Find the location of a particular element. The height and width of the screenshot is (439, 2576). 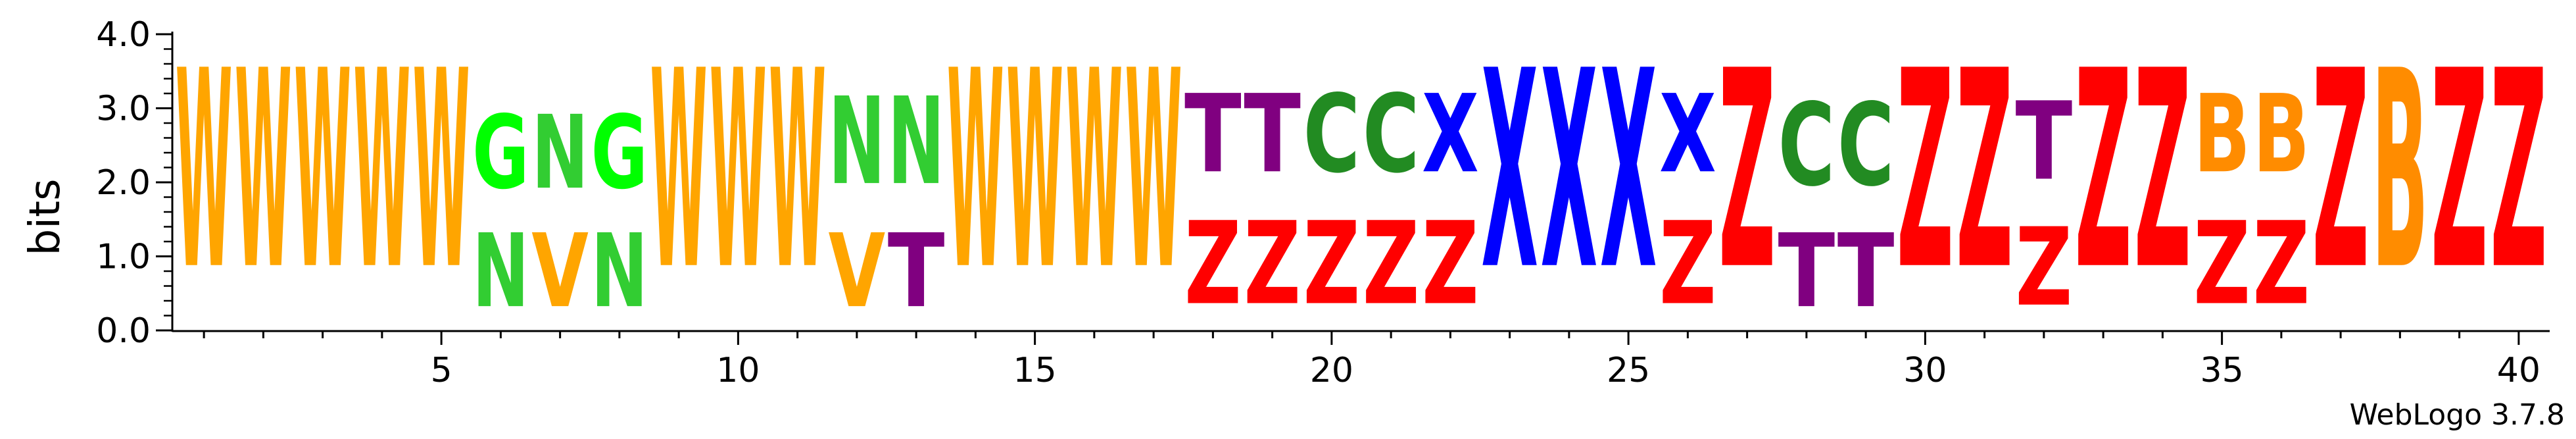

letter-C-pos-21: C is located at coordinates (1391, 134).